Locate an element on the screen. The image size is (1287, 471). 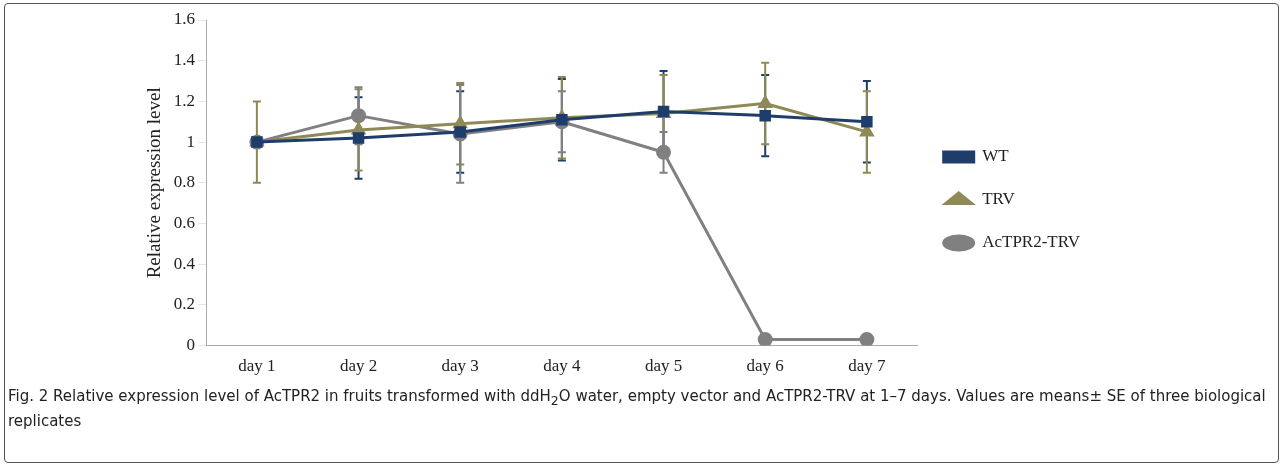
y-axis-title: Relative expression level is located at coordinates (154, 183).